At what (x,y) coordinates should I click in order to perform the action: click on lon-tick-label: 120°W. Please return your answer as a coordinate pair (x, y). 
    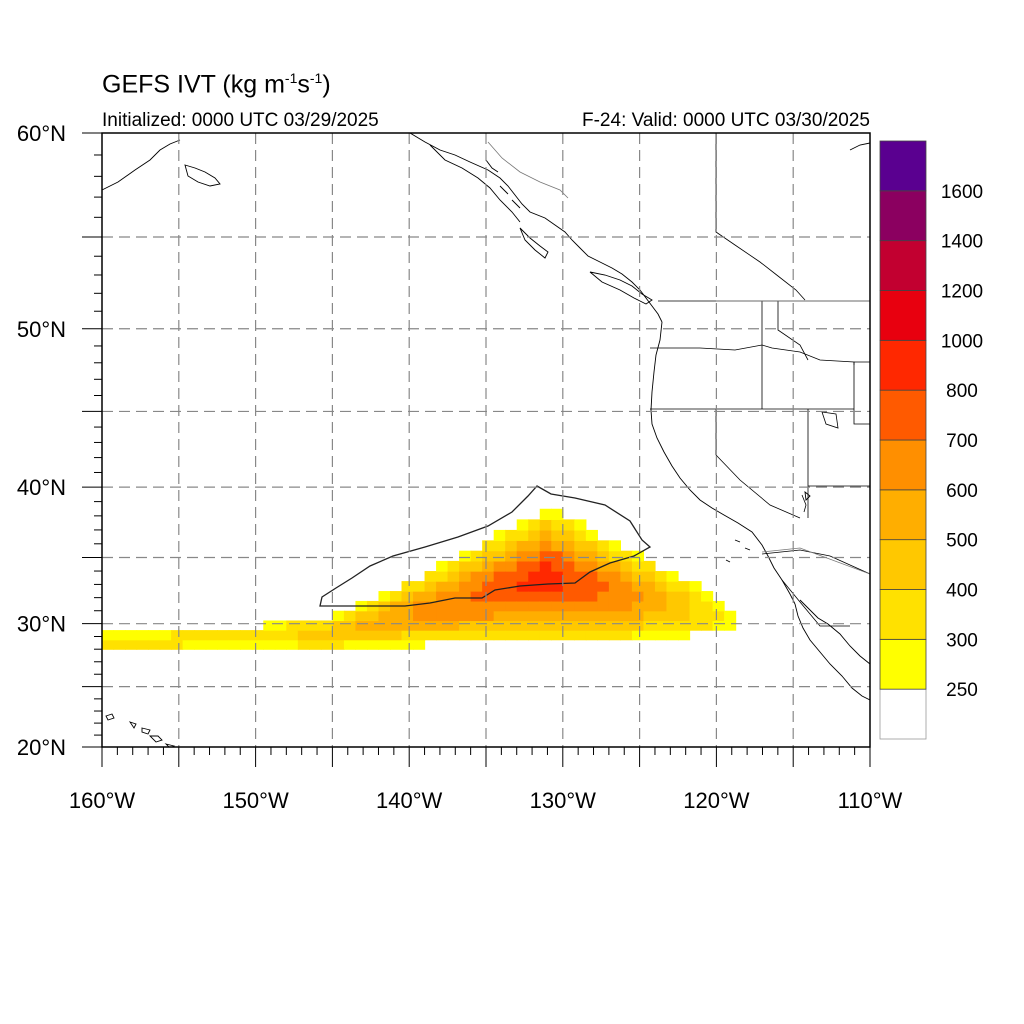
    Looking at the image, I should click on (716, 800).